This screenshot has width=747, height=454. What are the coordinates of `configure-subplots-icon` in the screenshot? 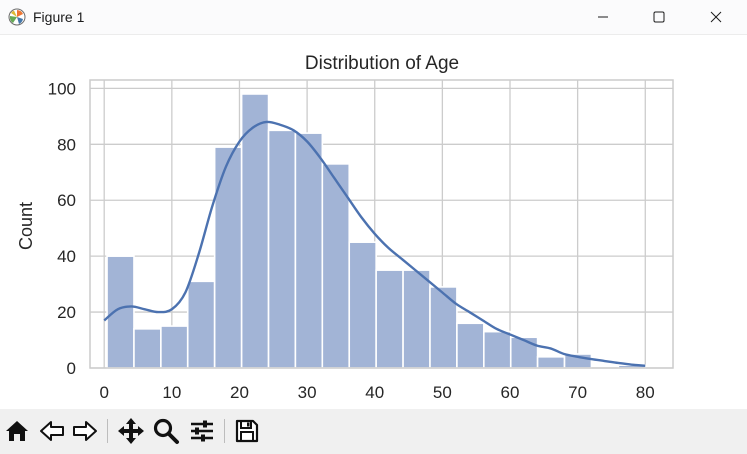 It's located at (202, 431).